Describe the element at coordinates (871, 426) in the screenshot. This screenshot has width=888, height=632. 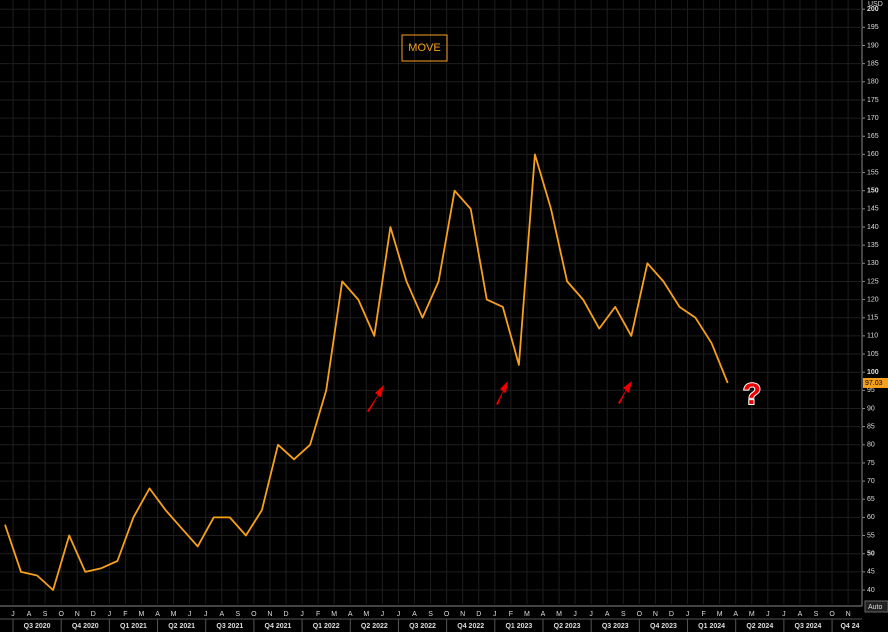
I see `y-tick-label: 85` at that location.